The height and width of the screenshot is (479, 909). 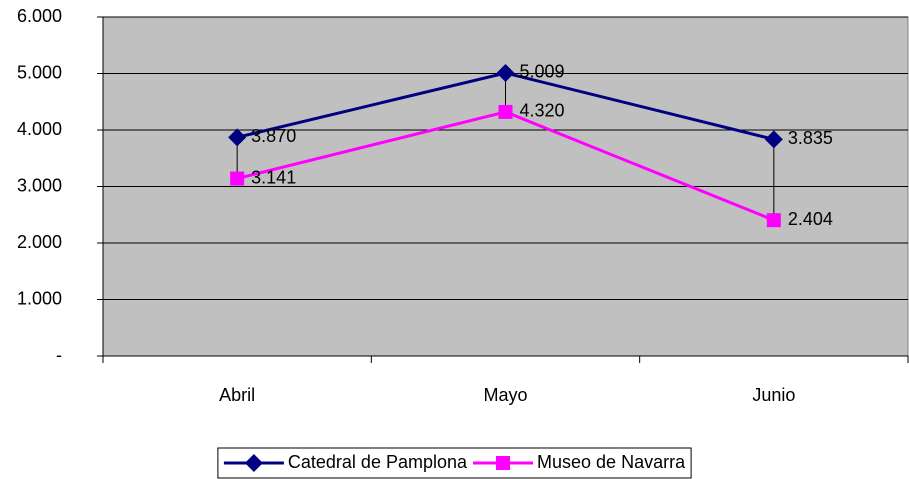 I want to click on data-label: 3.141, so click(x=273, y=177).